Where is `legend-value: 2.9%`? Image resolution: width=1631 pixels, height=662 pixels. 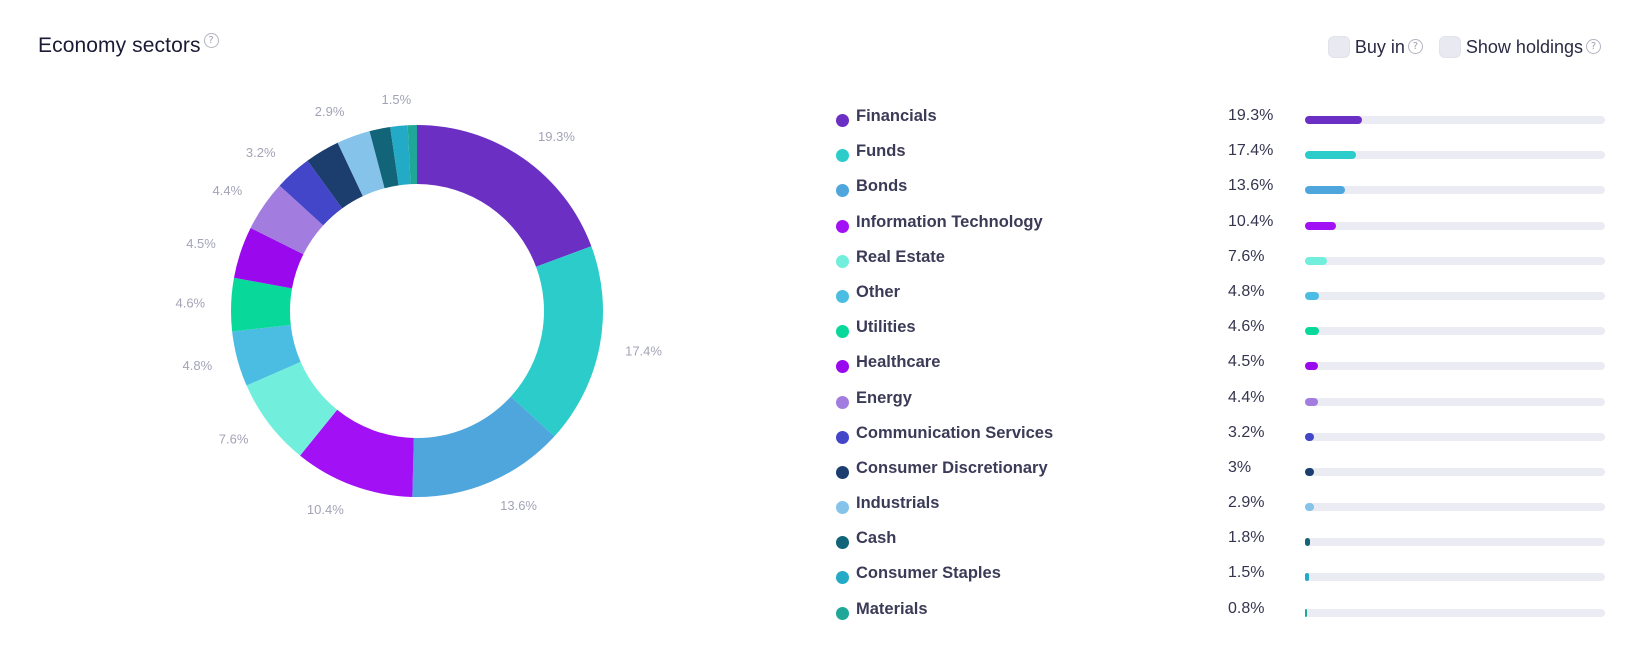
legend-value: 2.9% is located at coordinates (1246, 503).